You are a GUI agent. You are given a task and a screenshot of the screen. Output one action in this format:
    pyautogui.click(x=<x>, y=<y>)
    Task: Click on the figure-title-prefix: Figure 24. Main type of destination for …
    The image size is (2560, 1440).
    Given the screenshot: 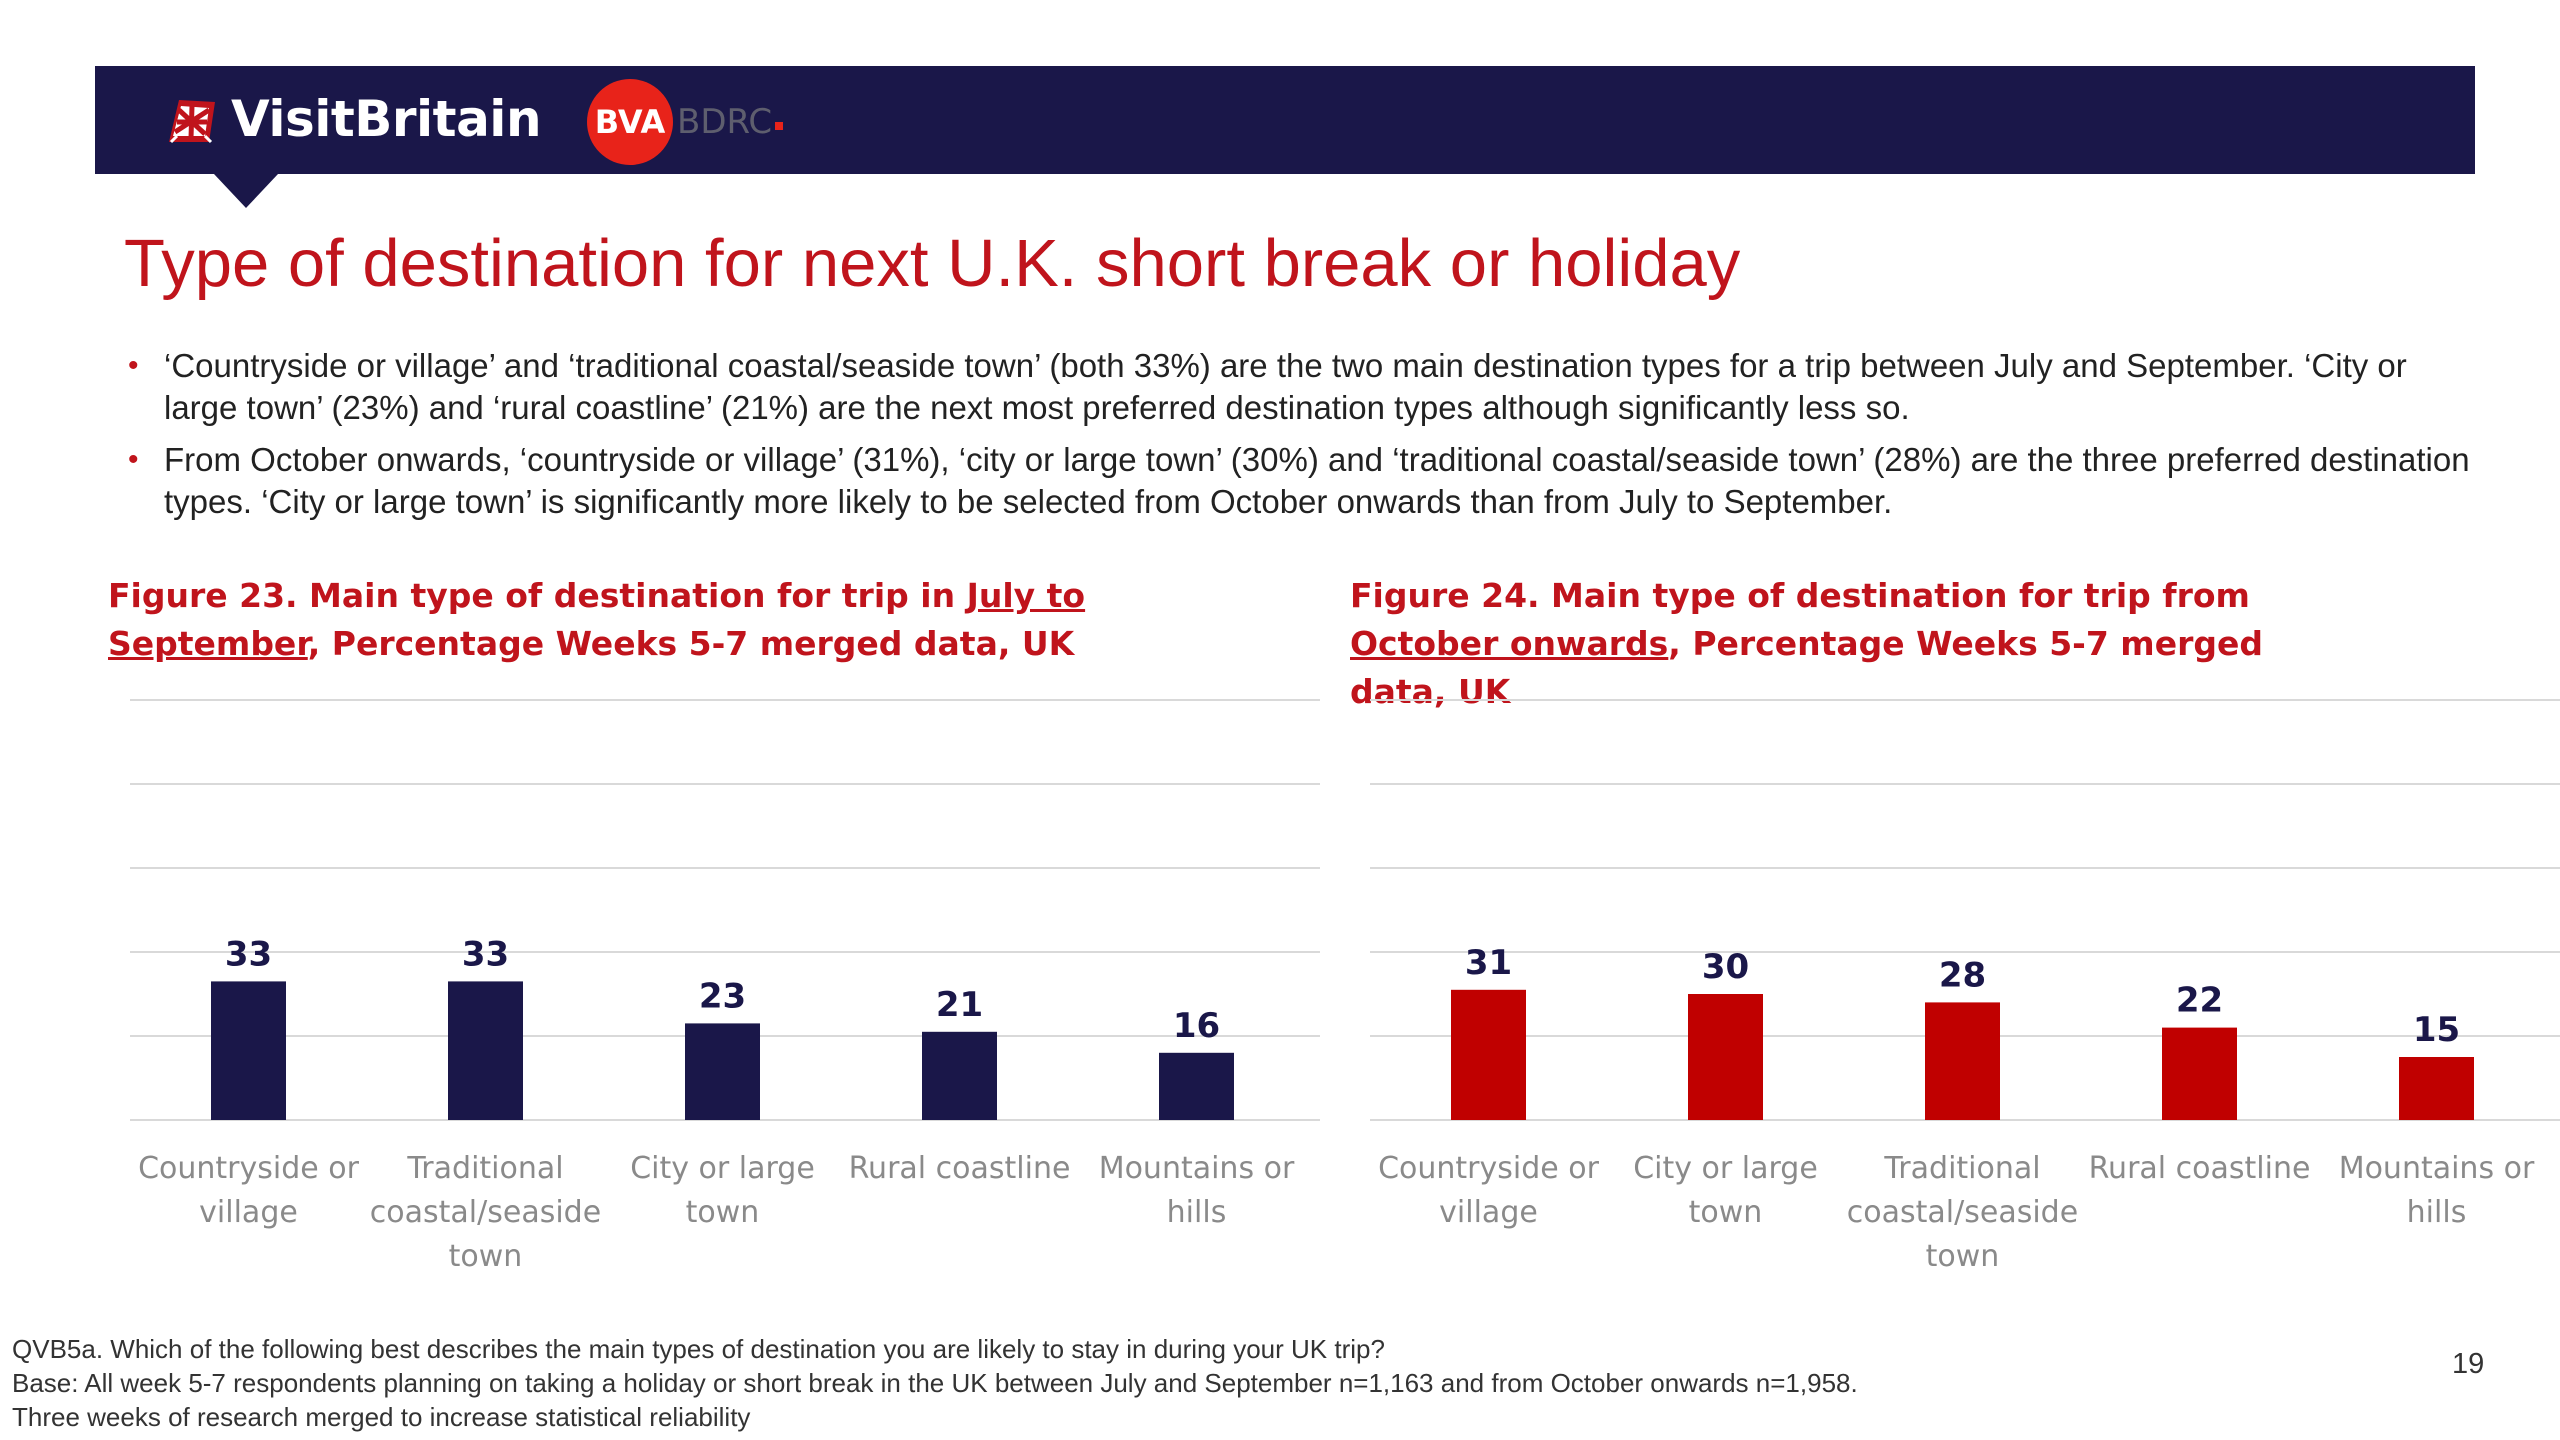 What is the action you would take?
    pyautogui.click(x=1800, y=595)
    